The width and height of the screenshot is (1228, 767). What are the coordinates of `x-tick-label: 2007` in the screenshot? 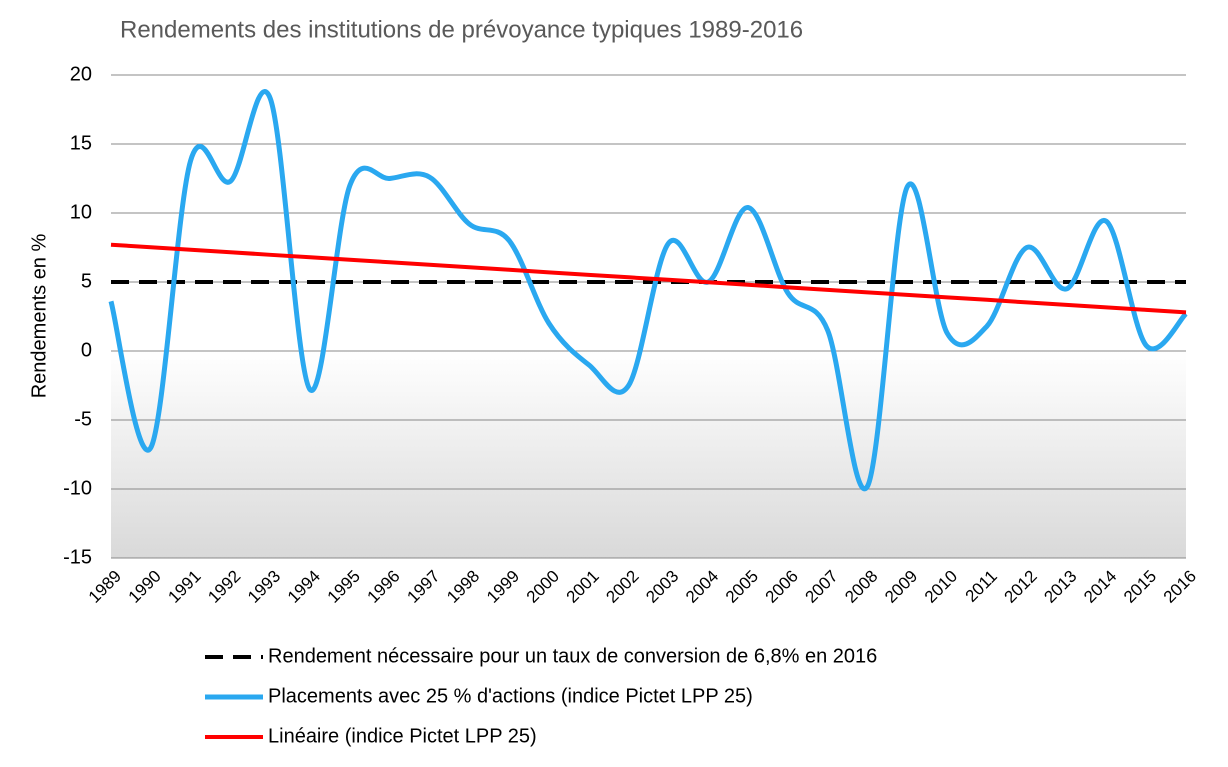 It's located at (821, 587).